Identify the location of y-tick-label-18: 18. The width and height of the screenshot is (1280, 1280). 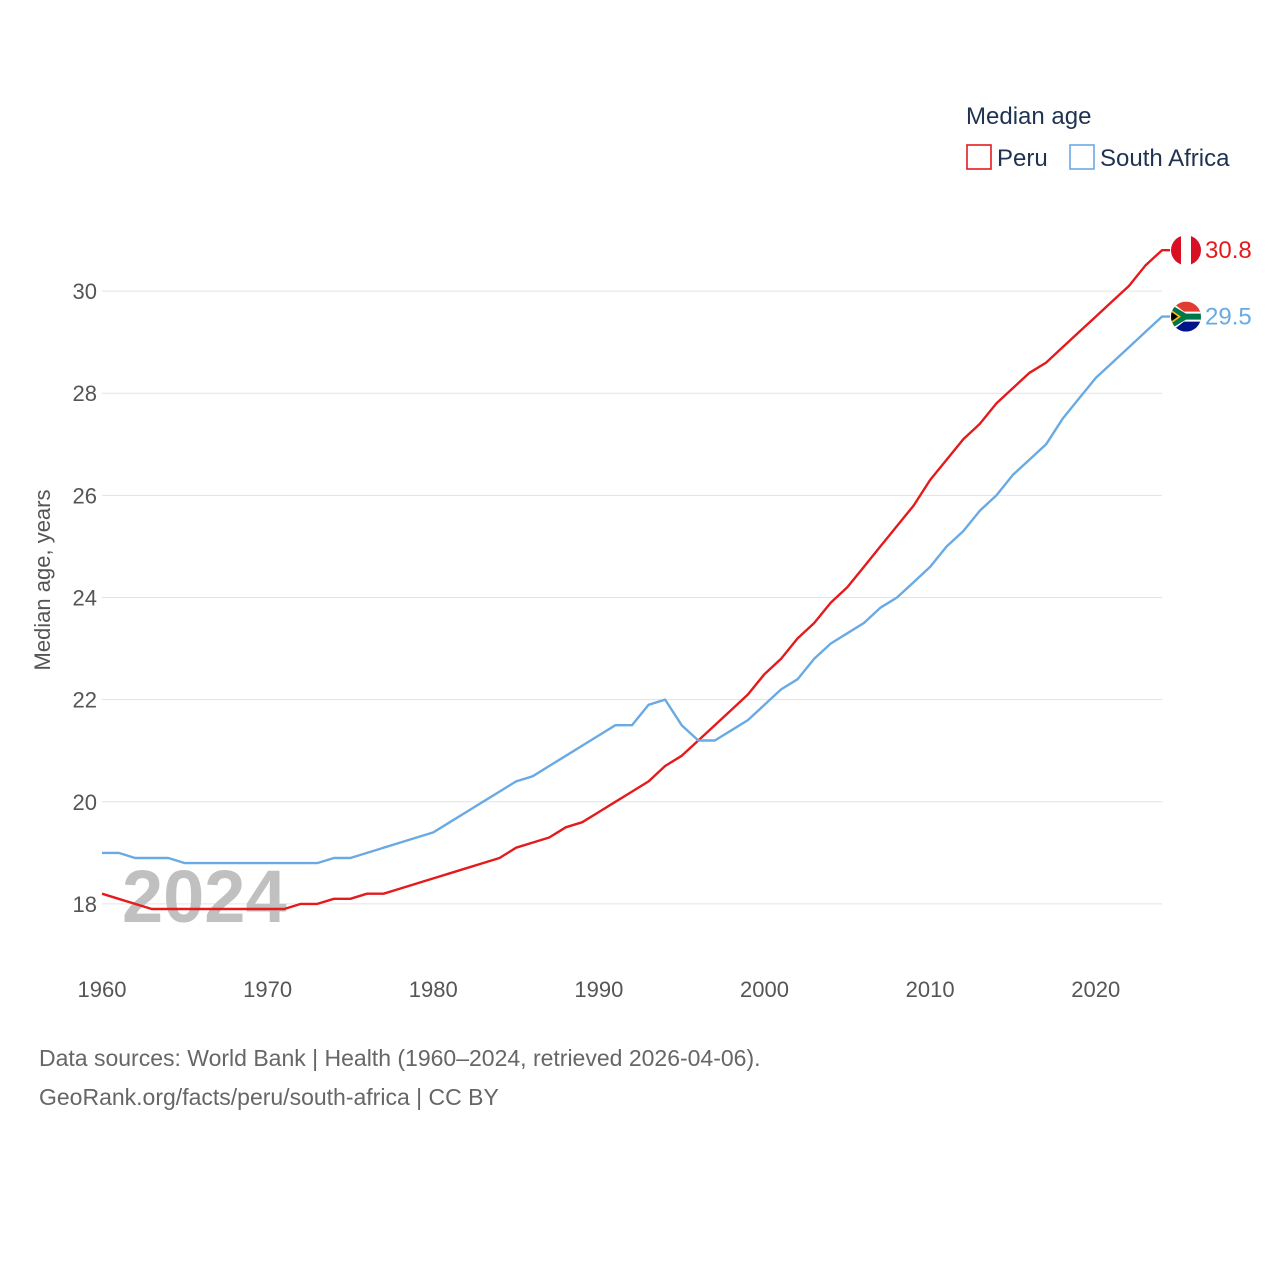
(85, 904).